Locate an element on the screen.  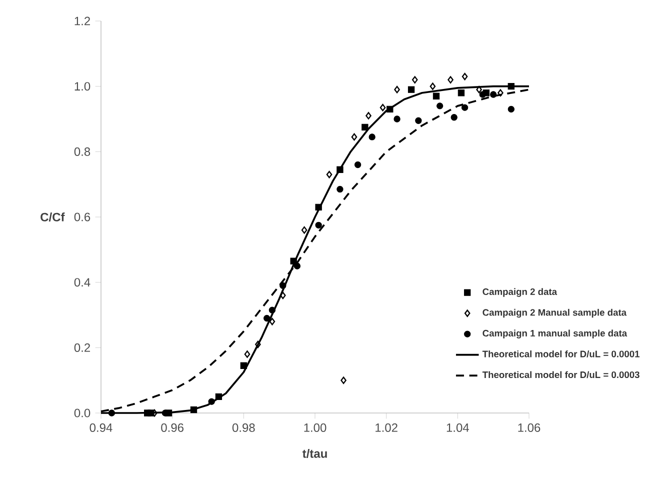
y-tick-label: 1.2 is located at coordinates (82, 21).